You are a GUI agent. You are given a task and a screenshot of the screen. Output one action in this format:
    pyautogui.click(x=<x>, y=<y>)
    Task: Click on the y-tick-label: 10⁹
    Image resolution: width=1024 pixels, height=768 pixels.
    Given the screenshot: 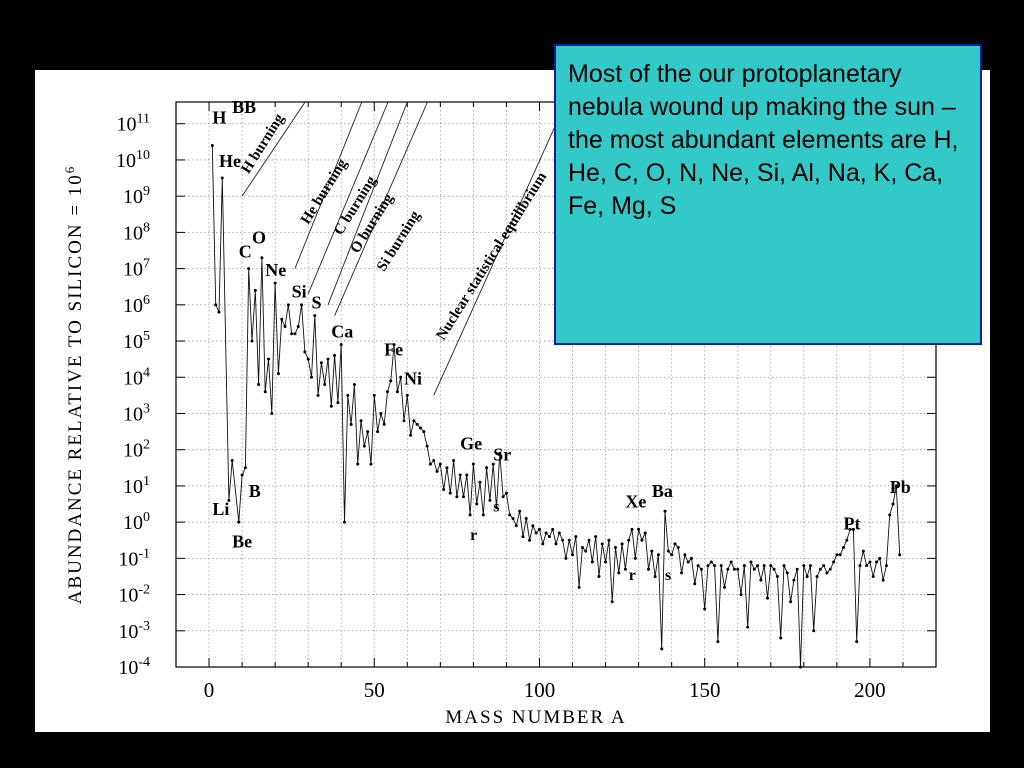 What is the action you would take?
    pyautogui.click(x=136, y=196)
    